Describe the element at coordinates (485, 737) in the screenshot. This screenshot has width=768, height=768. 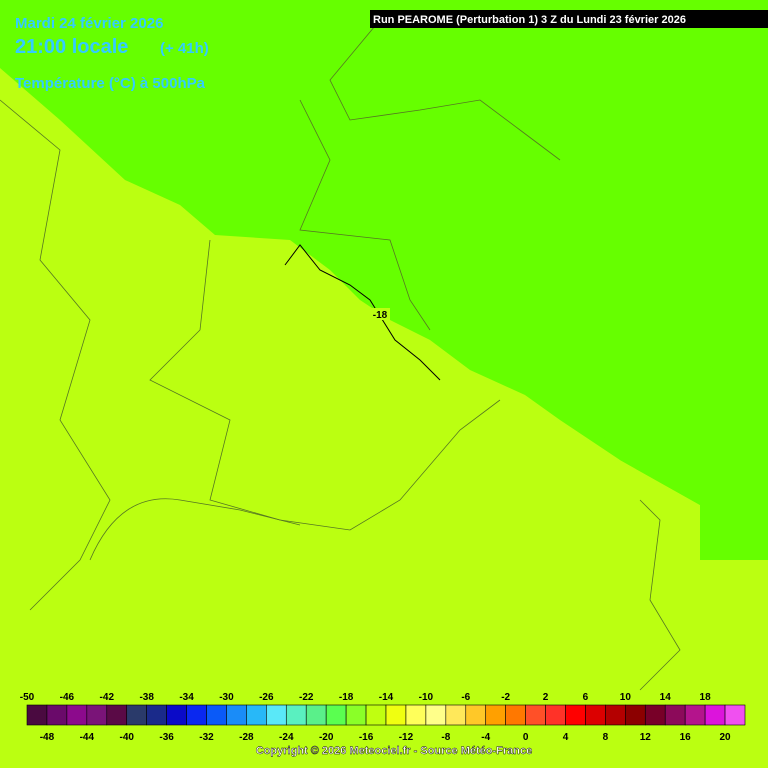
I see `colorbar-label: -4` at that location.